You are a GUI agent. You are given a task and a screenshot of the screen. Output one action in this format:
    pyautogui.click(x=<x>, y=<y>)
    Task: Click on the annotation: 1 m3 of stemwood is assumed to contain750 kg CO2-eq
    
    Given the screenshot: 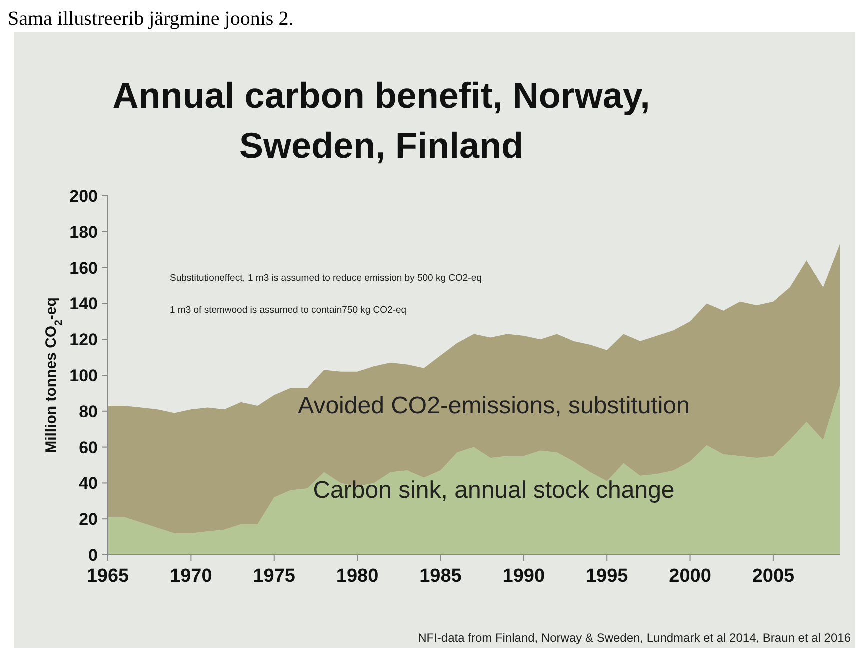 What is the action you would take?
    pyautogui.click(x=288, y=310)
    